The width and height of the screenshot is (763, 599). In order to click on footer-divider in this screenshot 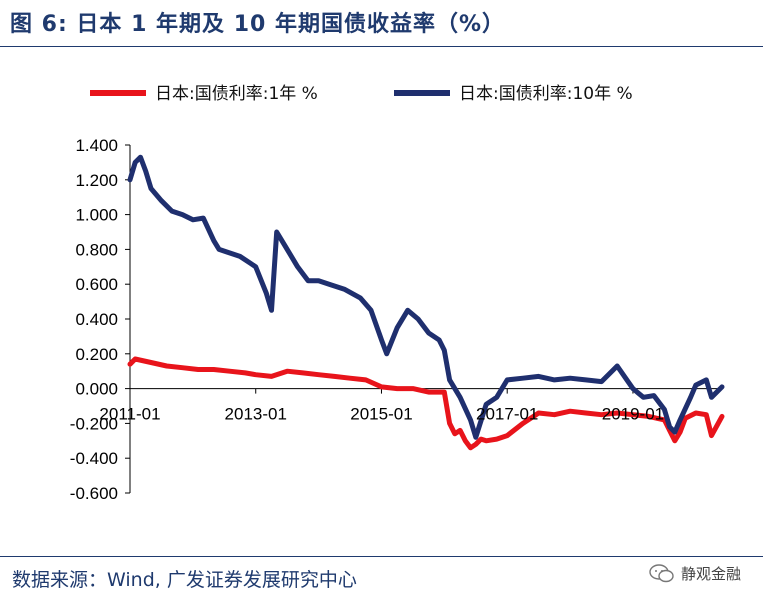, I will do `click(381, 556)`.